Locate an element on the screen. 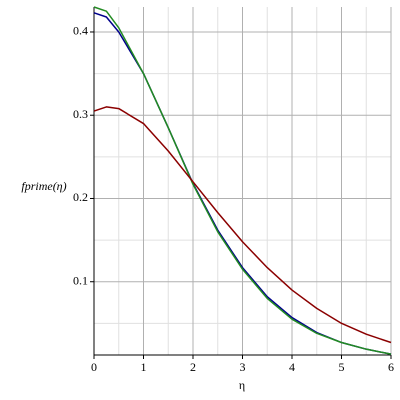 This screenshot has width=400, height=400. x-tick-label: 2 is located at coordinates (193, 367).